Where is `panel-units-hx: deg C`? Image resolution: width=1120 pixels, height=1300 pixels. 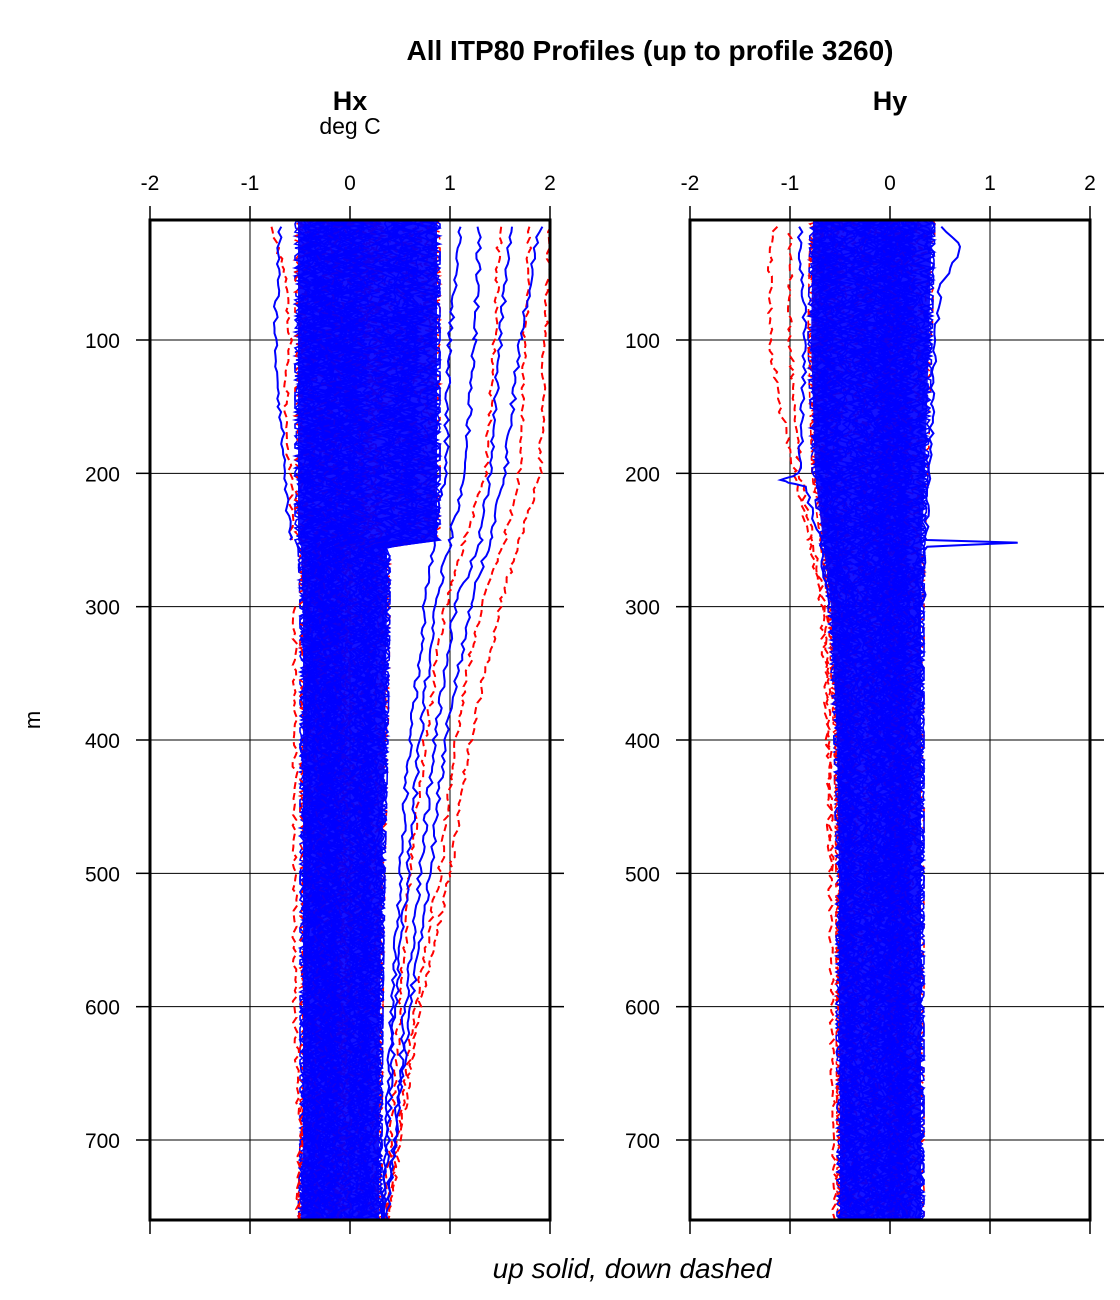
panel-units-hx: deg C is located at coordinates (349, 126).